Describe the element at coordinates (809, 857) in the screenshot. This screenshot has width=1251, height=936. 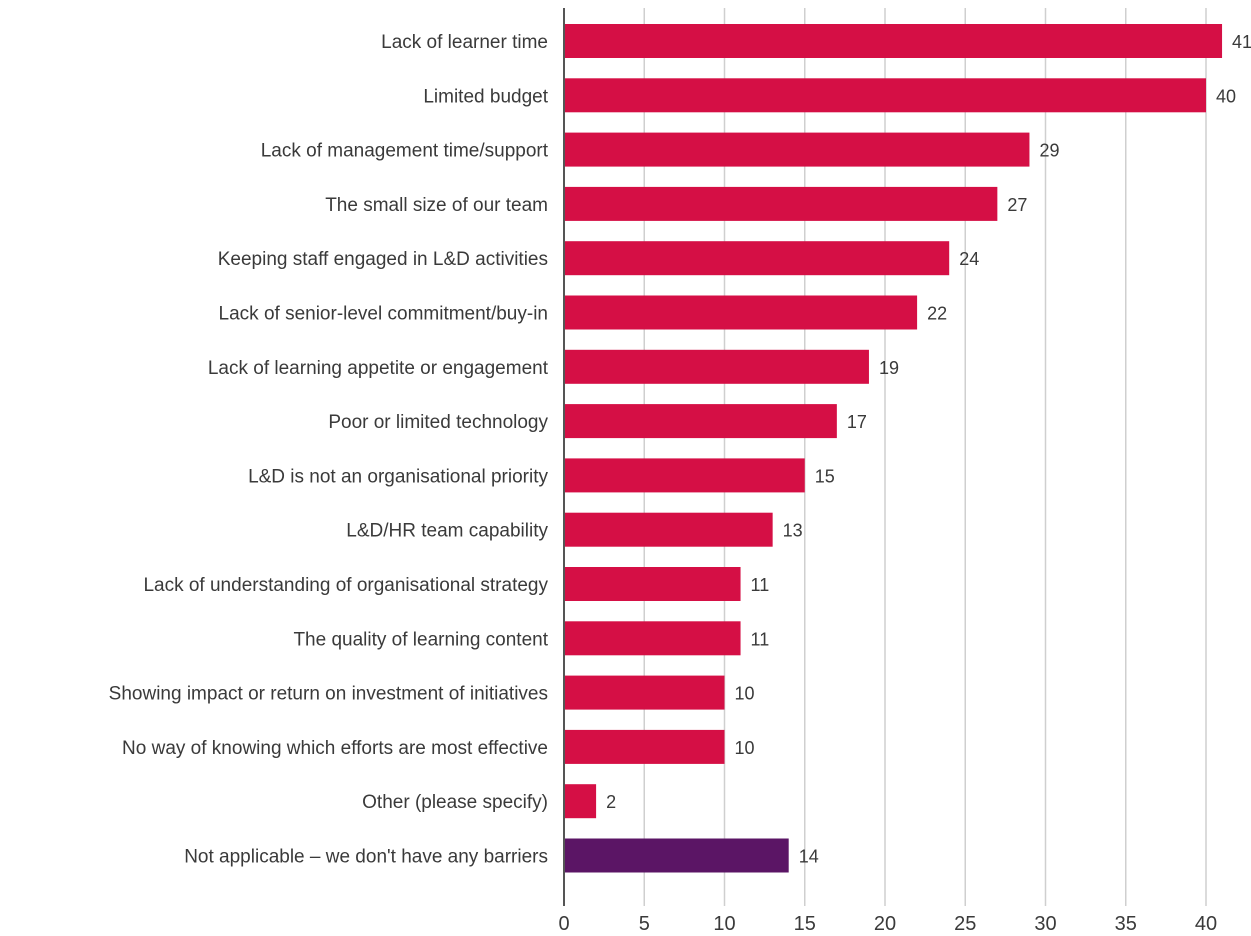
I see `data-label: 14` at that location.